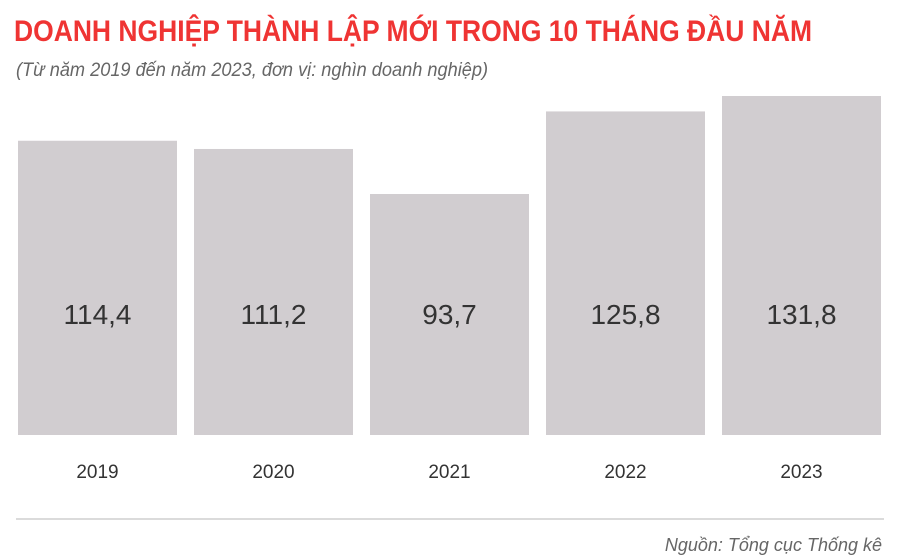 The image size is (900, 560). Describe the element at coordinates (801, 265) in the screenshot. I see `bar-2023` at that location.